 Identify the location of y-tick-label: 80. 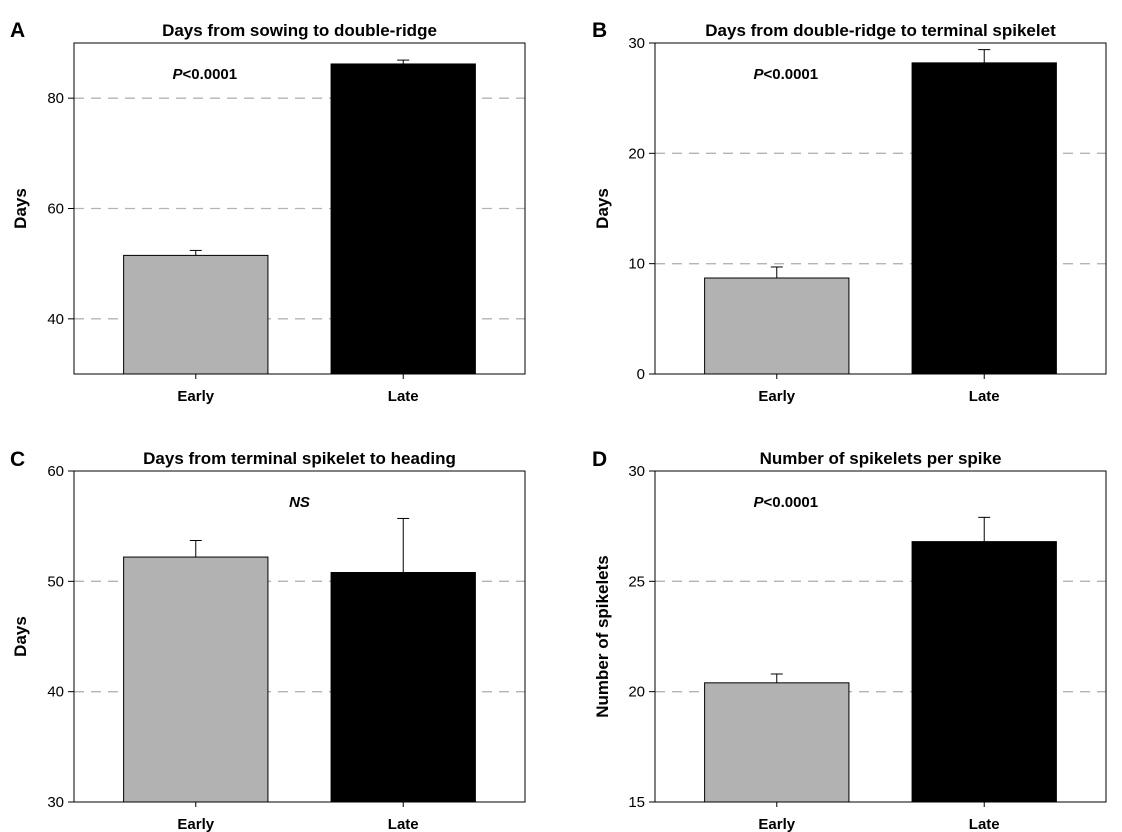
(55, 98).